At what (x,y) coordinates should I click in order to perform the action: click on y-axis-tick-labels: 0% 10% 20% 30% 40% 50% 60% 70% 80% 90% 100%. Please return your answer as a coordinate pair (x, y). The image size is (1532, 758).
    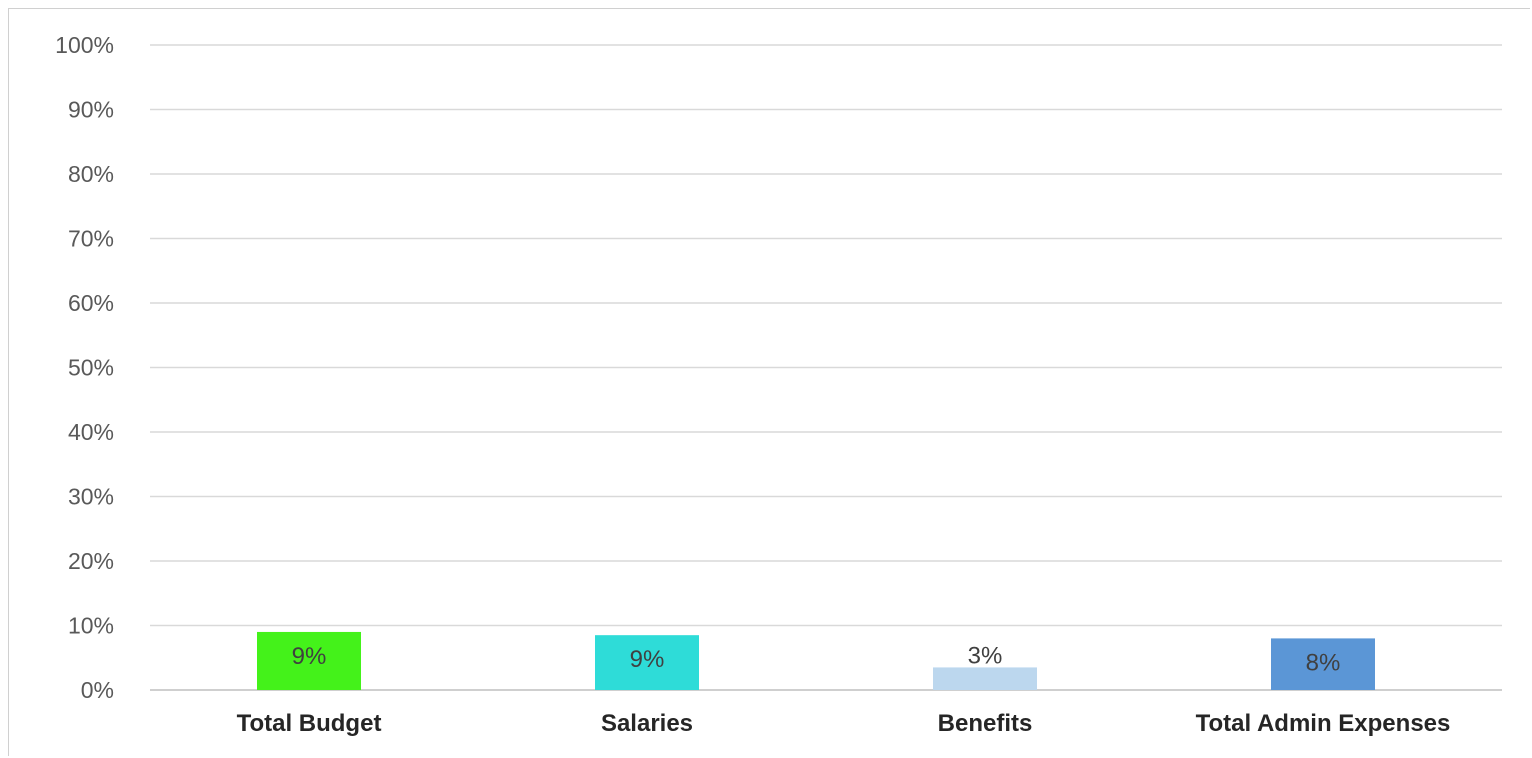
    Looking at the image, I should click on (84, 367).